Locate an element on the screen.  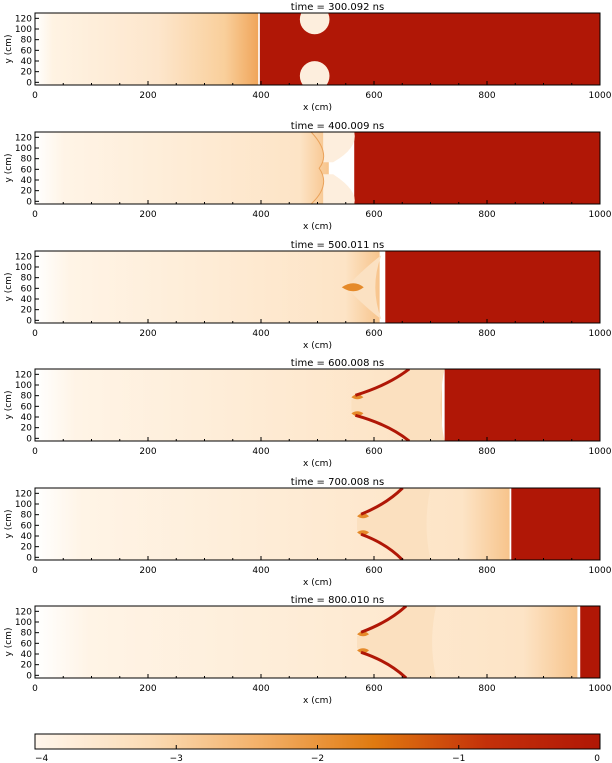
vortex is located at coordinates (352, 287).